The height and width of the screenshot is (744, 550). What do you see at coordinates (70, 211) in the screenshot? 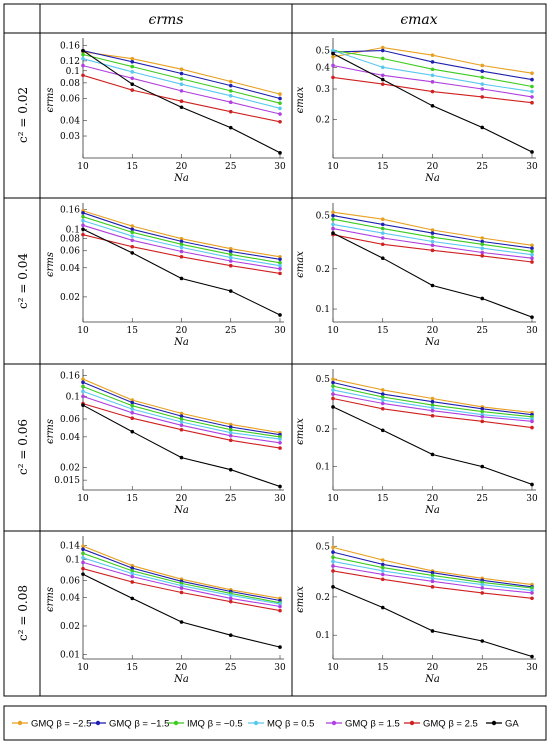
I see `y-tick-label: 0.16` at bounding box center [70, 211].